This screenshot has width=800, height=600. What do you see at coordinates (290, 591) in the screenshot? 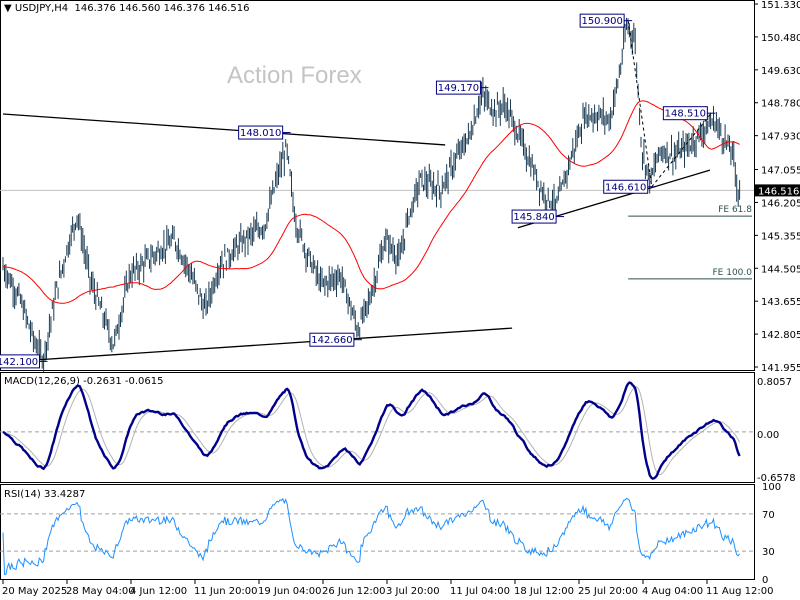
I see `time-axis-label: 19 Jun 04:00` at bounding box center [290, 591].